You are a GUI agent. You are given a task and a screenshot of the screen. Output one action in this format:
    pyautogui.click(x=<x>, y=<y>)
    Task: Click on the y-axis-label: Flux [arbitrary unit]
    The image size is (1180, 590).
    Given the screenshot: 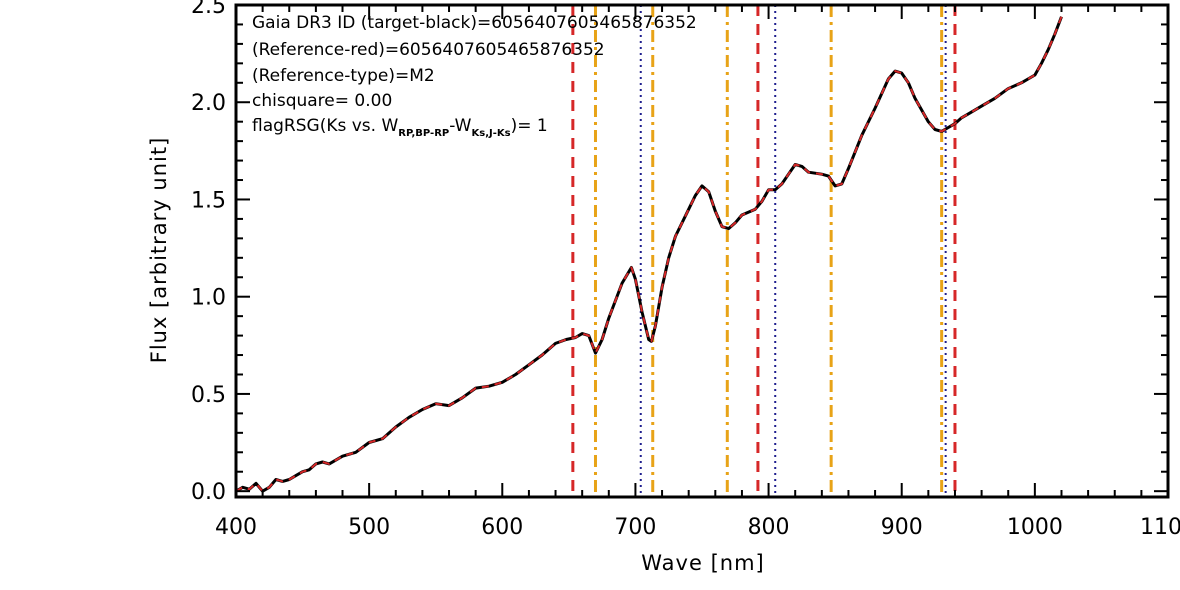 What is the action you would take?
    pyautogui.click(x=159, y=250)
    